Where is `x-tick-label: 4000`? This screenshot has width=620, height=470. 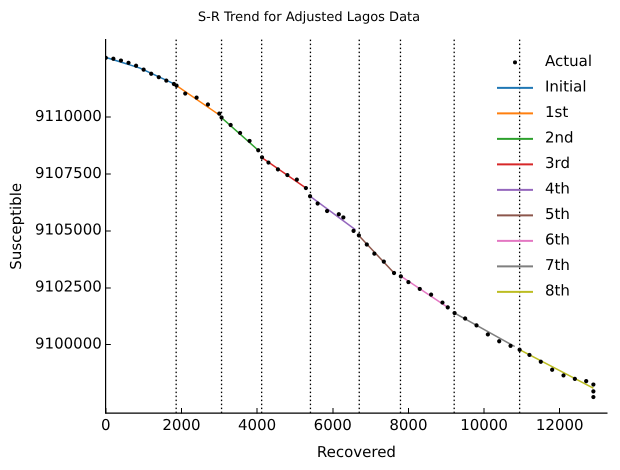
x-tick-label: 4000 is located at coordinates (257, 425).